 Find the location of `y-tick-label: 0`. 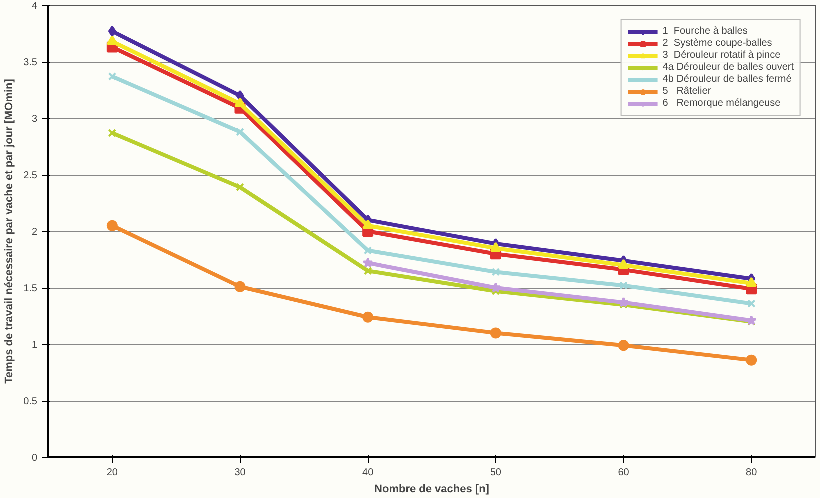

y-tick-label: 0 is located at coordinates (35, 458).